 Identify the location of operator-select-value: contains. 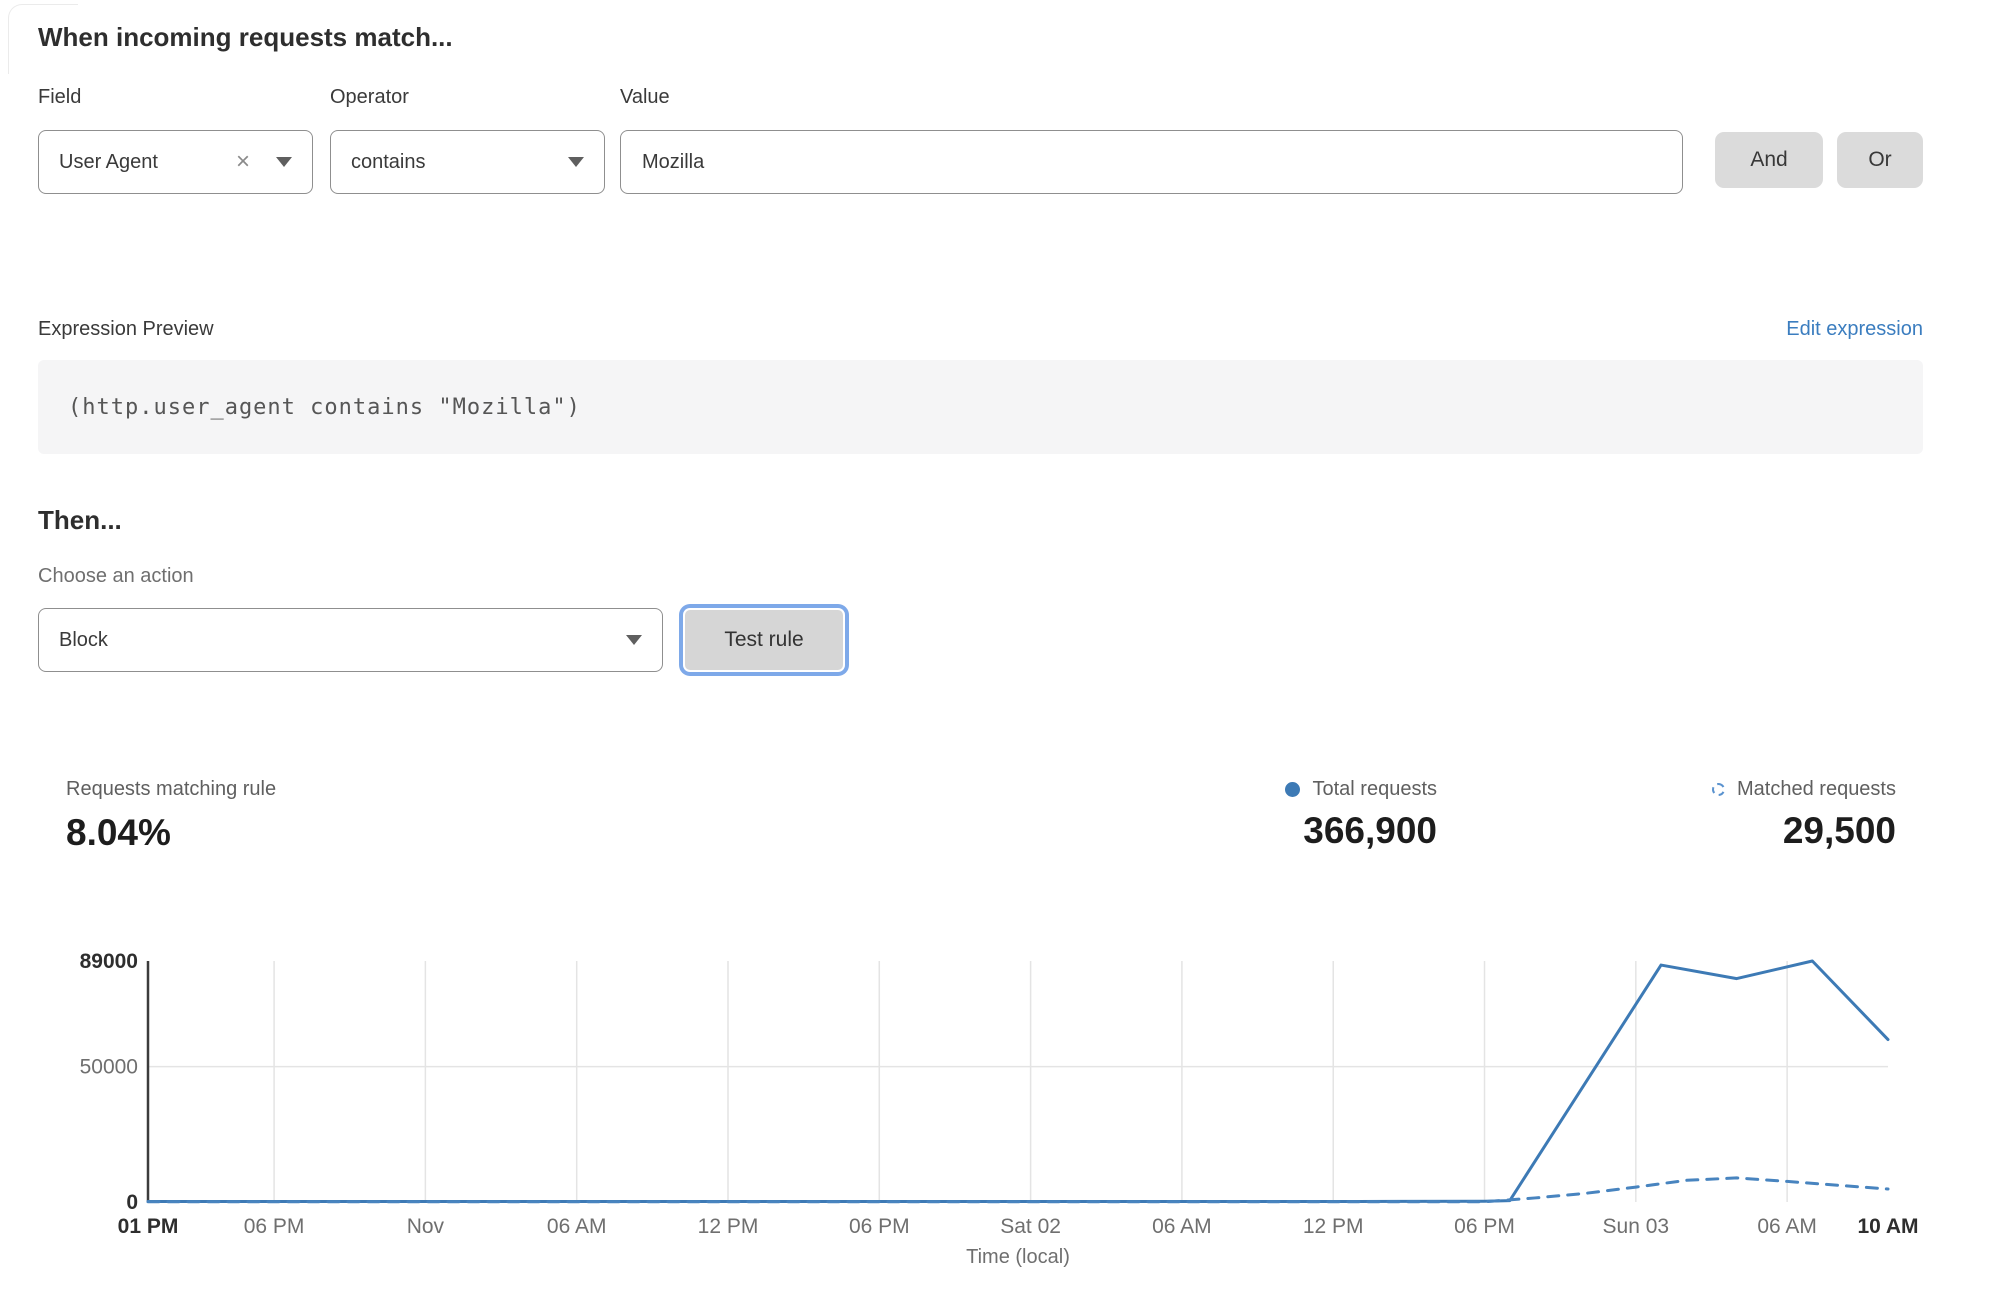
(388, 161).